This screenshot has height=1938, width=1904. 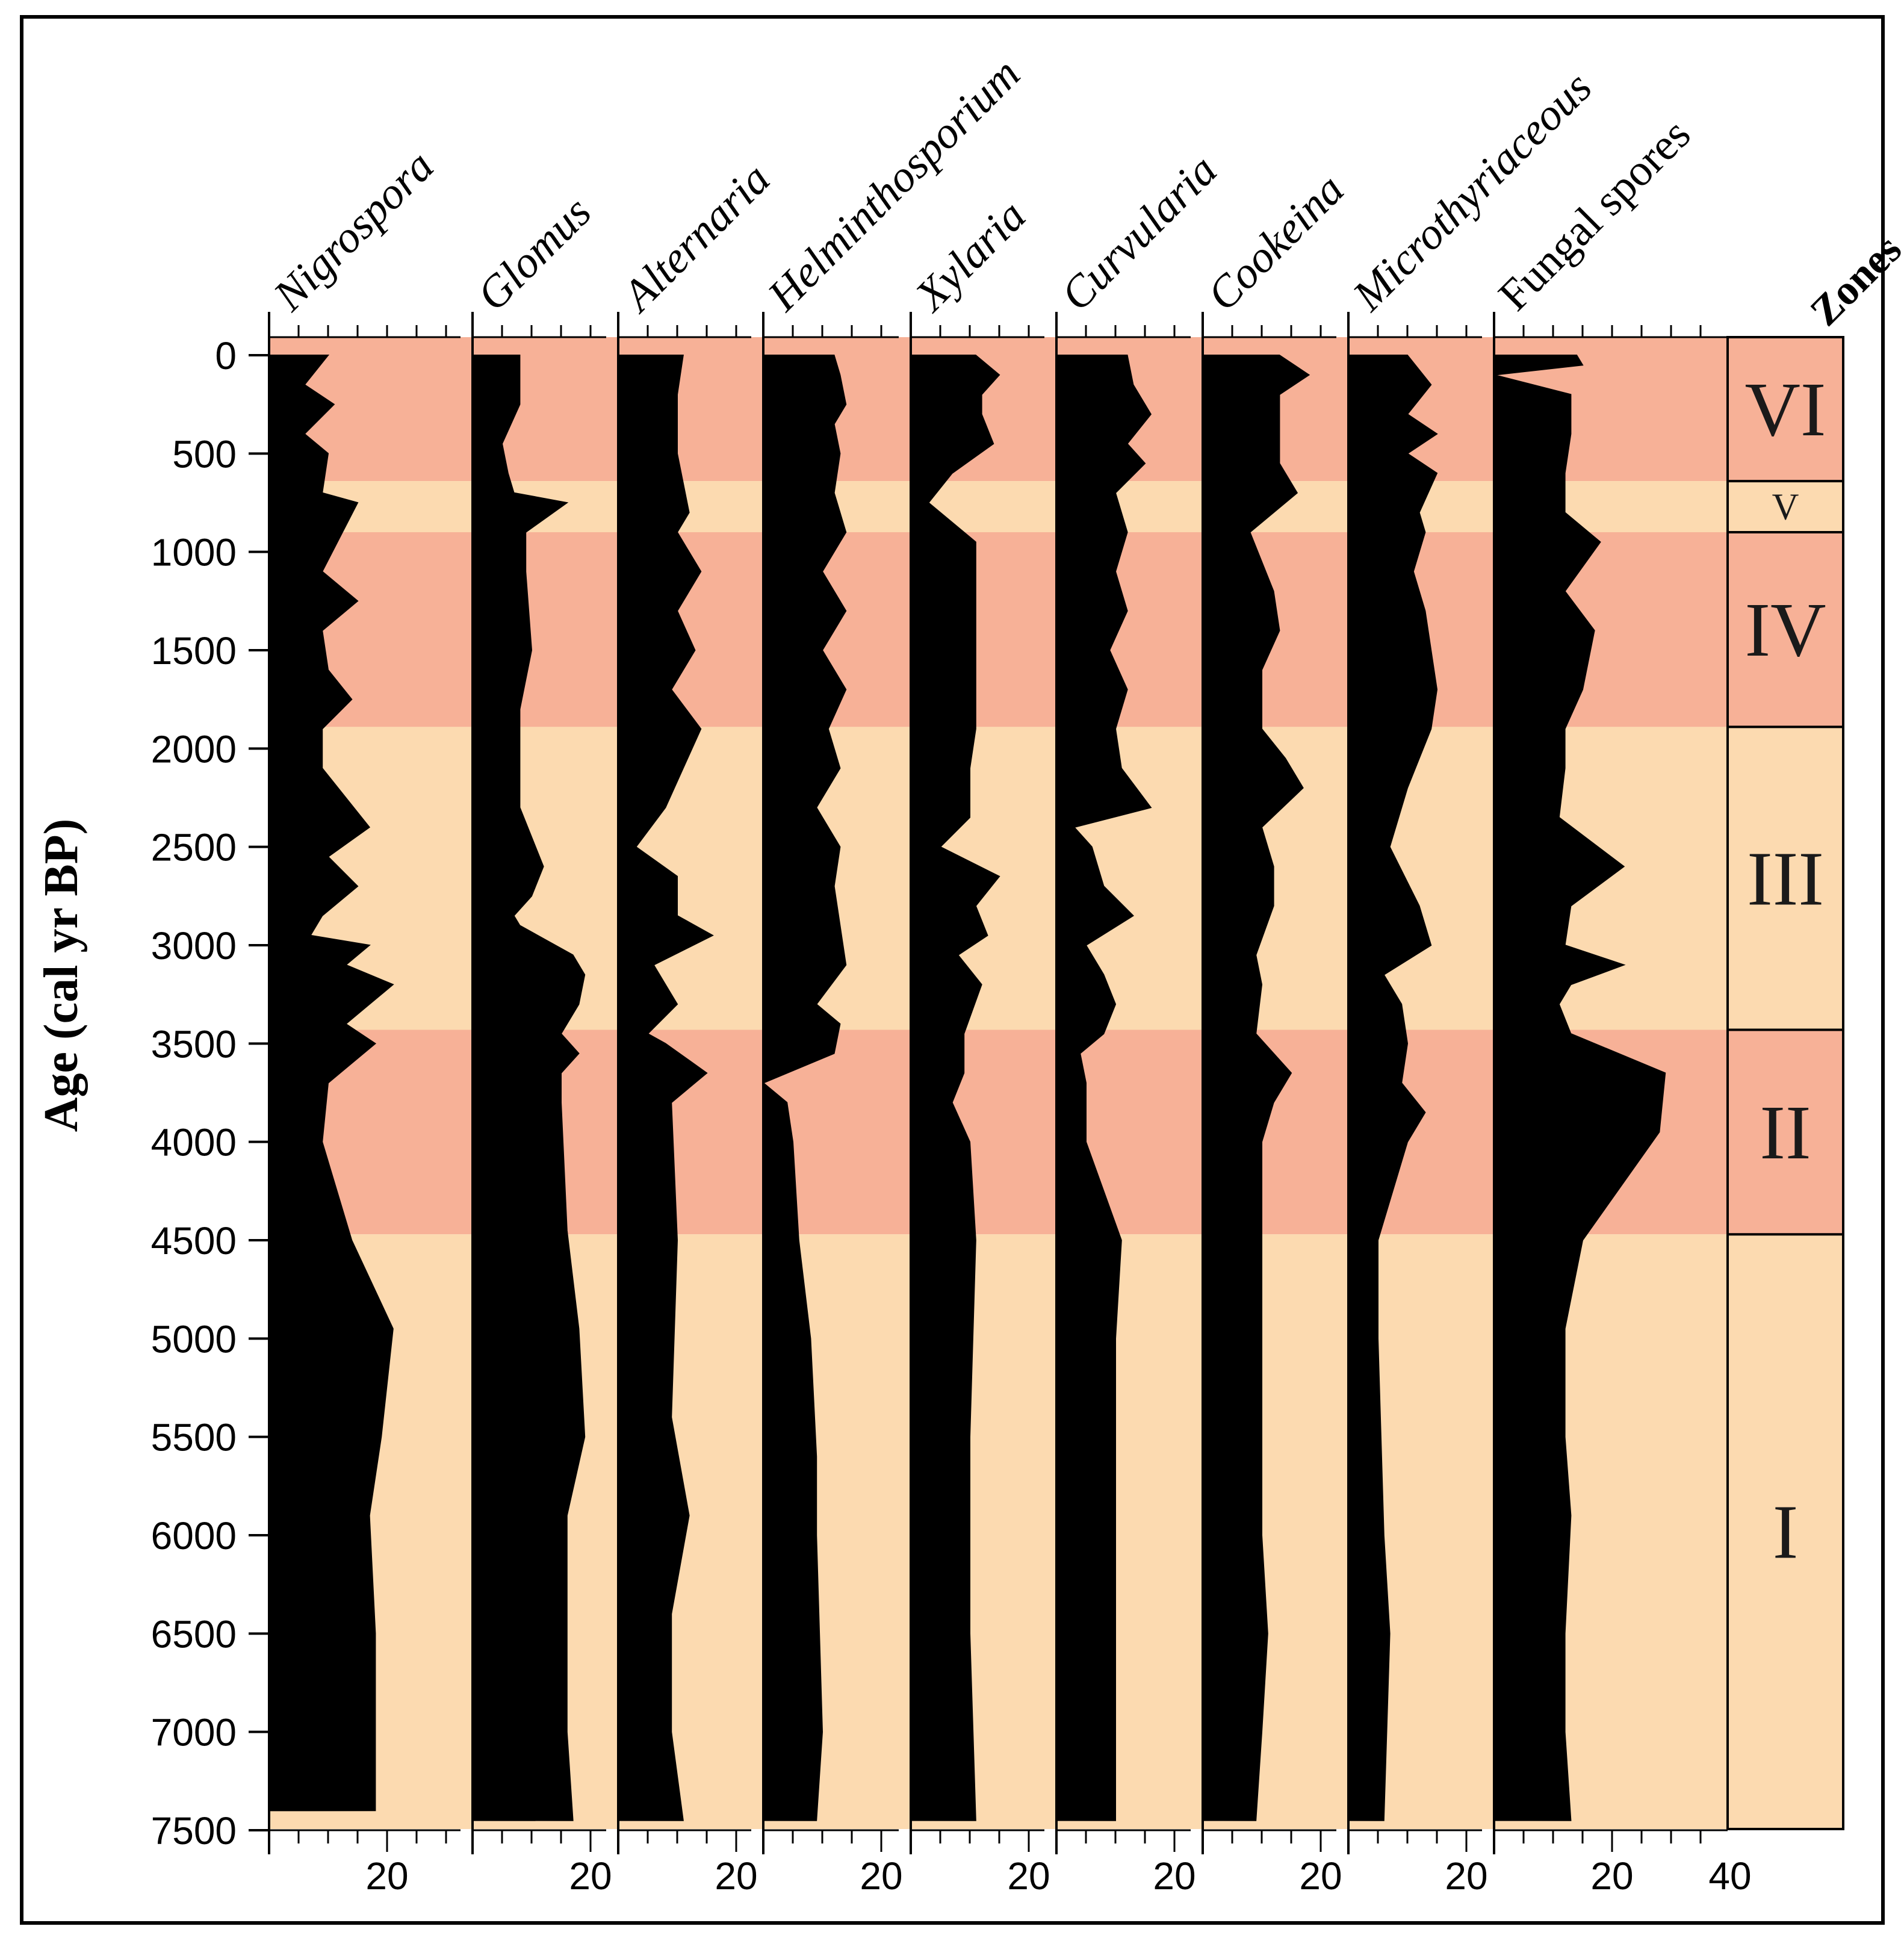 I want to click on curve-alternaria, so click(x=666, y=1088).